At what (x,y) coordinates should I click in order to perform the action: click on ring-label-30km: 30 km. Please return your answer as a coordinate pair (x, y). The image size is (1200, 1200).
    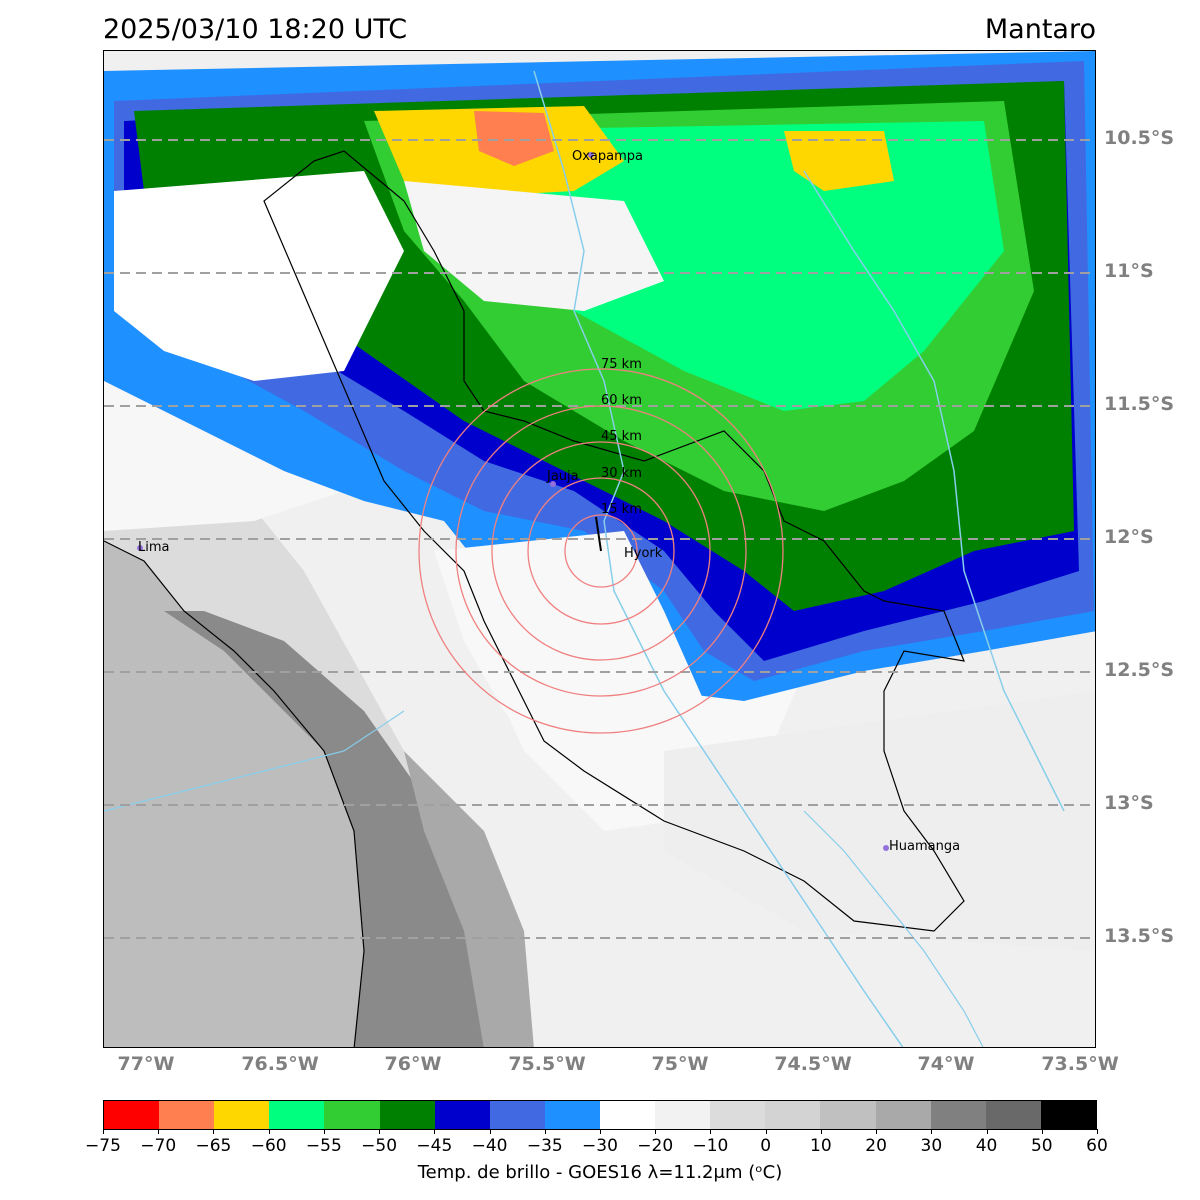
    Looking at the image, I should click on (621, 473).